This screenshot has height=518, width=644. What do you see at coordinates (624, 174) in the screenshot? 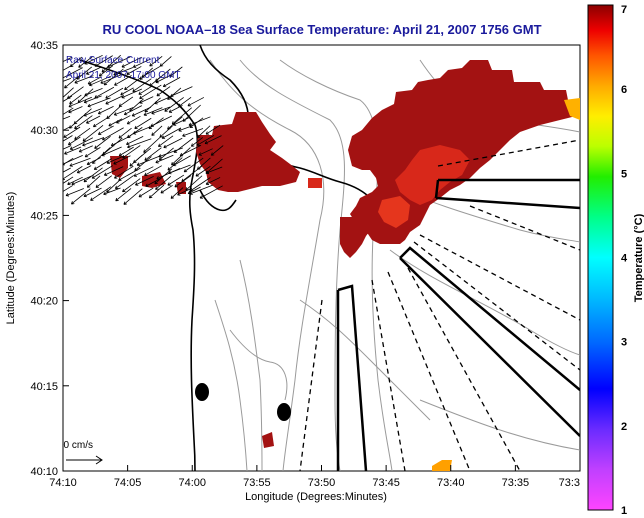
I see `colorbar-tick-label: 5` at bounding box center [624, 174].